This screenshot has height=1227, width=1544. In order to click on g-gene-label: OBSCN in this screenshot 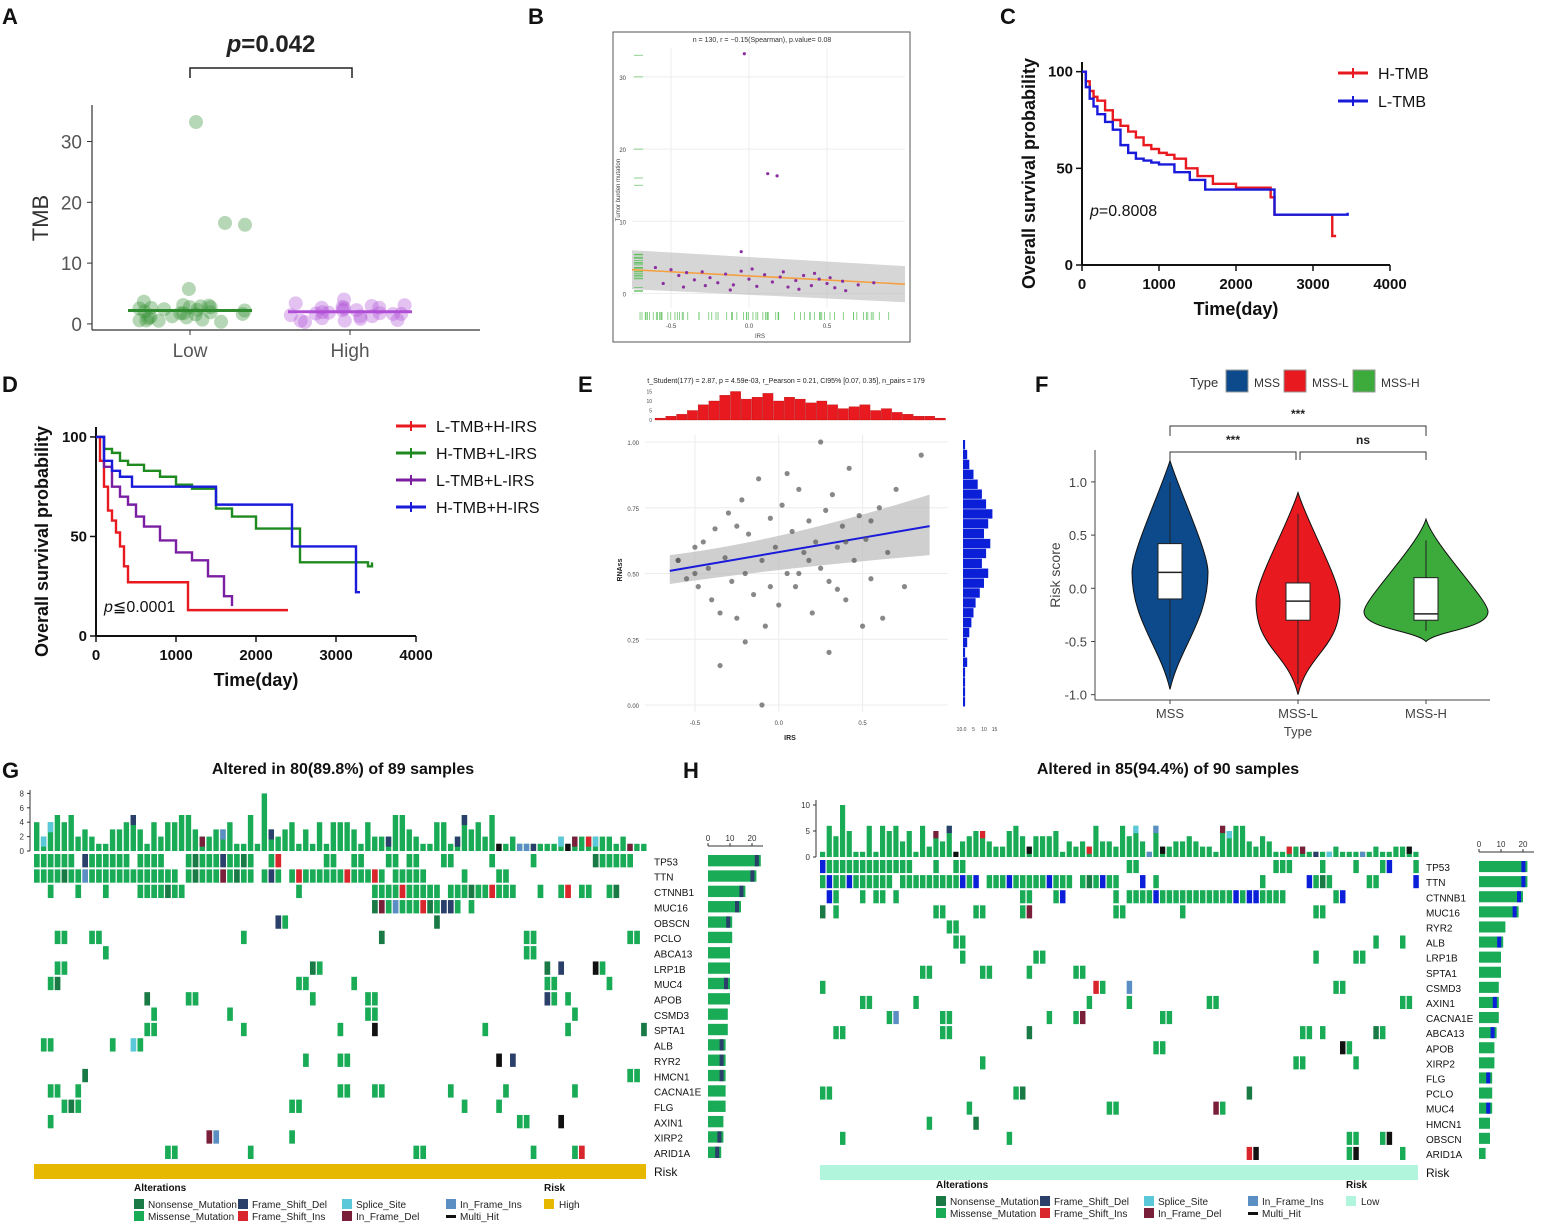, I will do `click(672, 924)`.